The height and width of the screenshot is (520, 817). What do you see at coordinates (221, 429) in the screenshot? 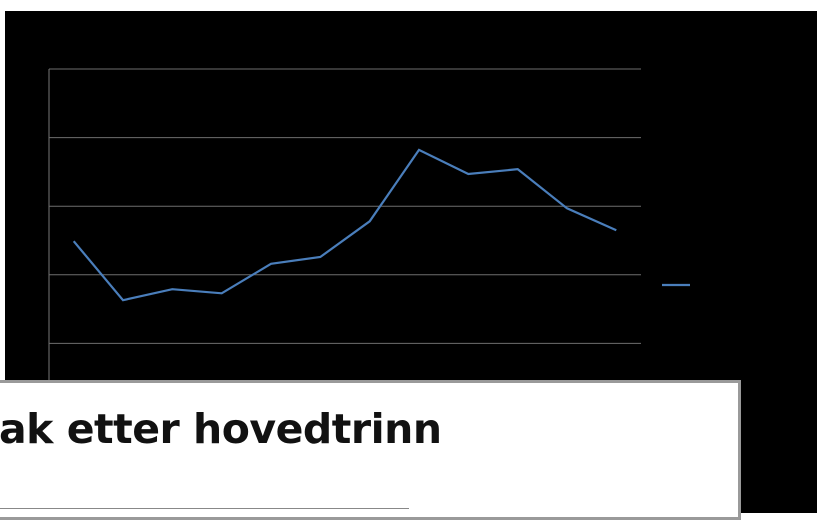
I see `slide-title: ak etter hovedtrinn` at bounding box center [221, 429].